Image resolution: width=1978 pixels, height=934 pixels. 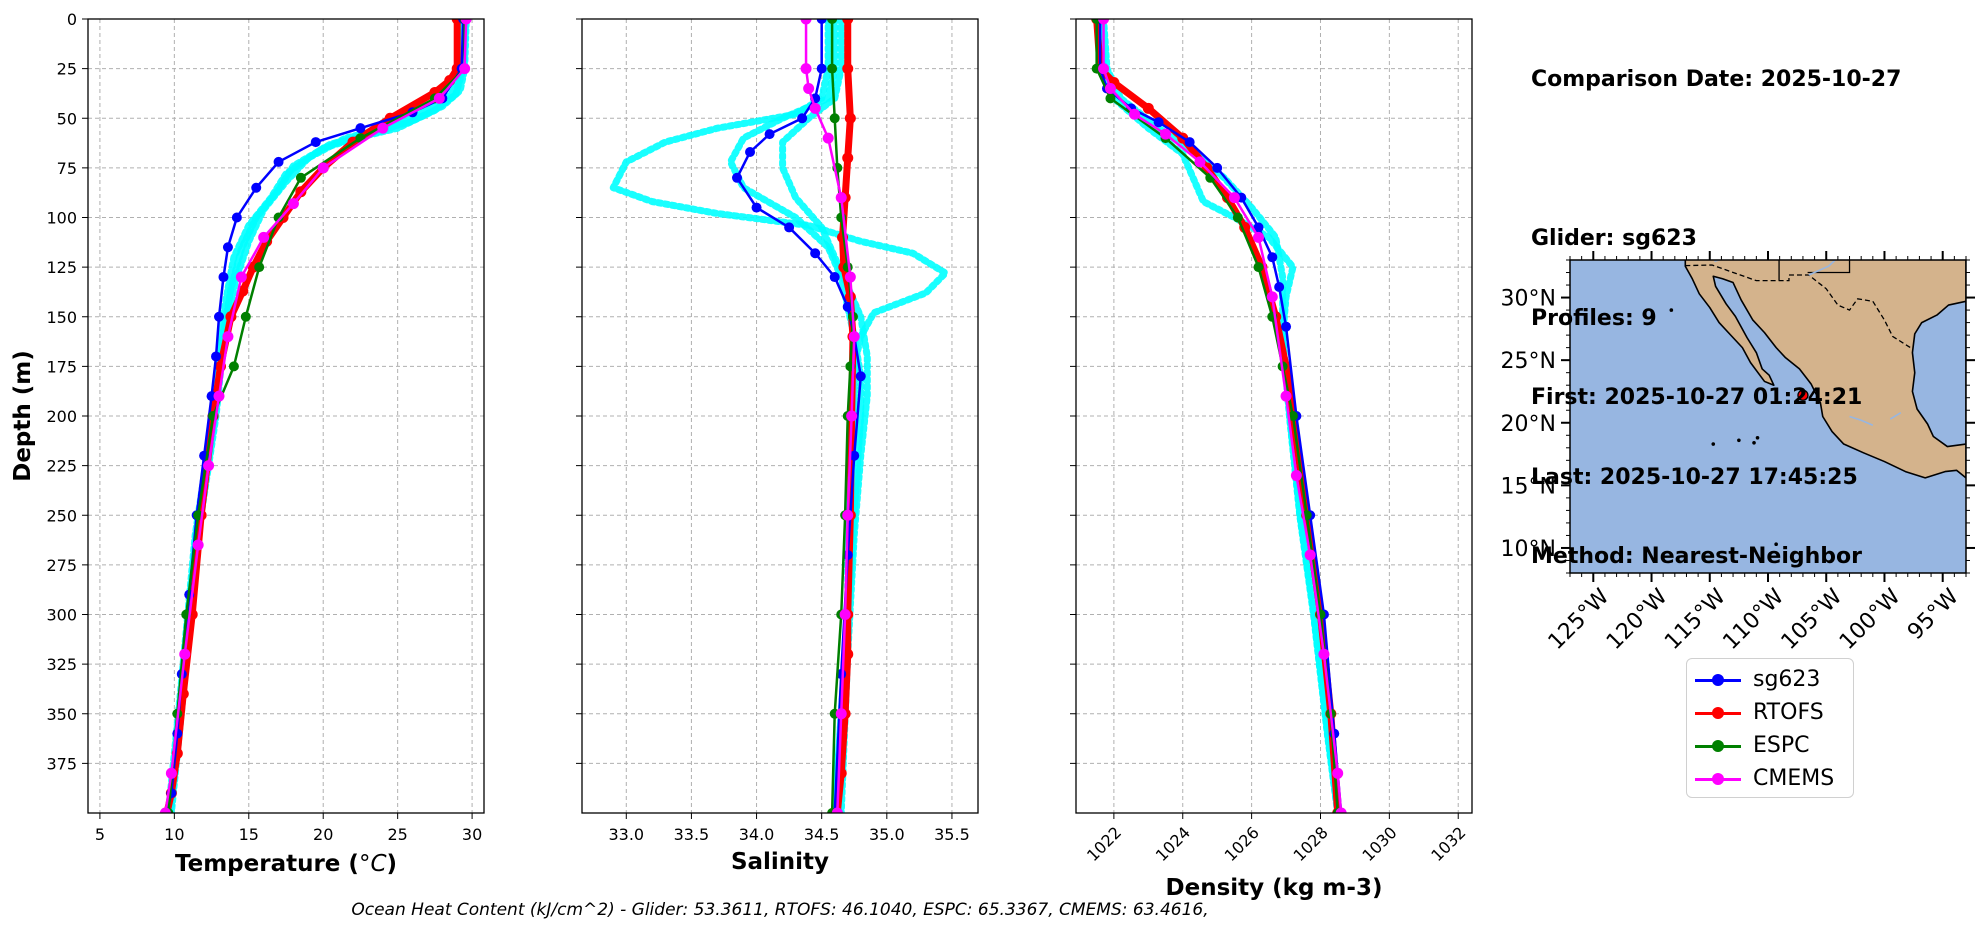 What do you see at coordinates (1379, 844) in the screenshot?
I see `x-tick-label: 1030` at bounding box center [1379, 844].